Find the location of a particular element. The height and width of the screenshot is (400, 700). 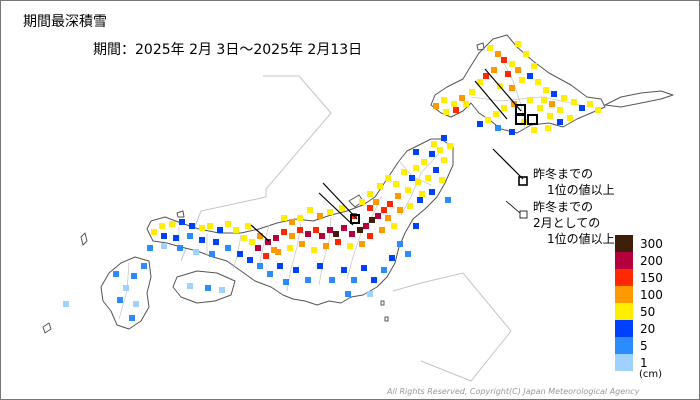

legend-unit: (cm) is located at coordinates (651, 374).